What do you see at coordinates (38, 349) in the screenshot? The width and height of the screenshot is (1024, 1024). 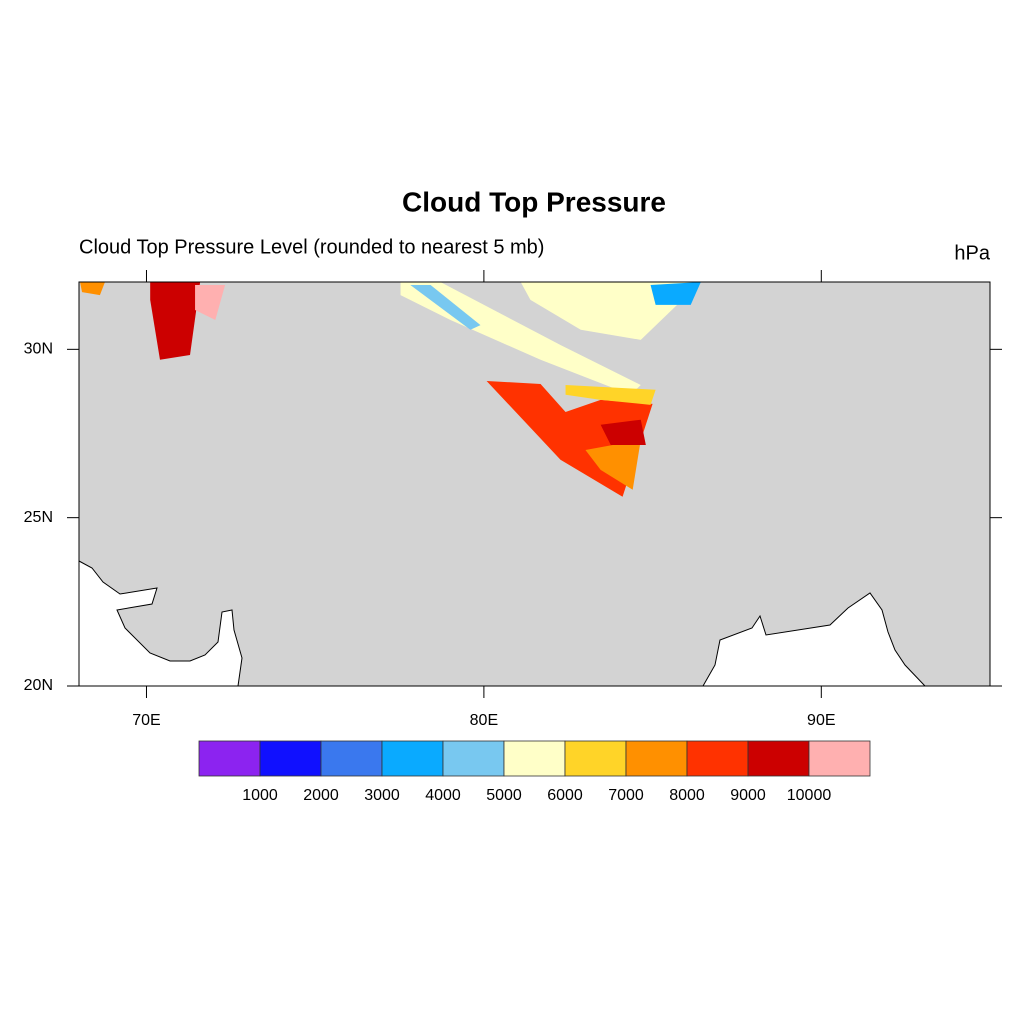 I see `y-tick-label: 30N` at bounding box center [38, 349].